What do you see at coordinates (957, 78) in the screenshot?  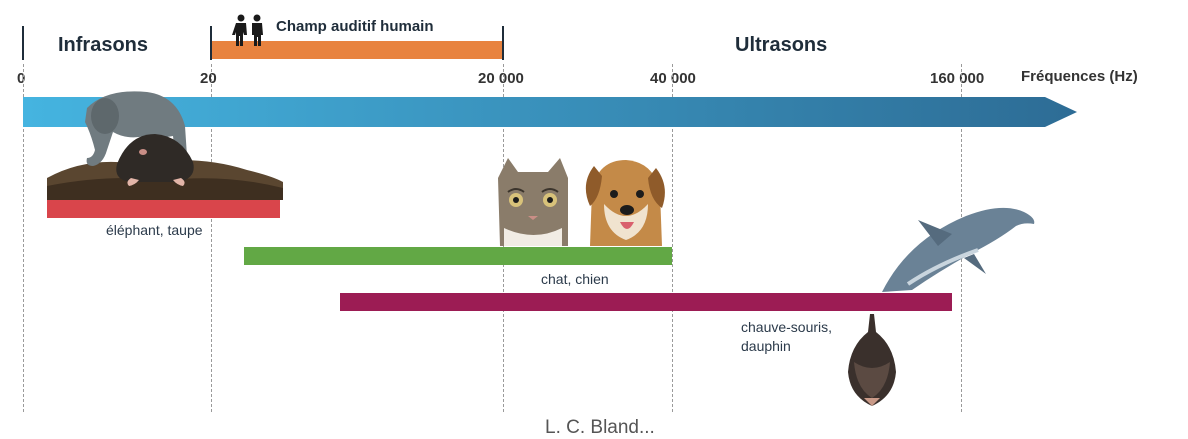 I see `tick-label: 160 000` at bounding box center [957, 78].